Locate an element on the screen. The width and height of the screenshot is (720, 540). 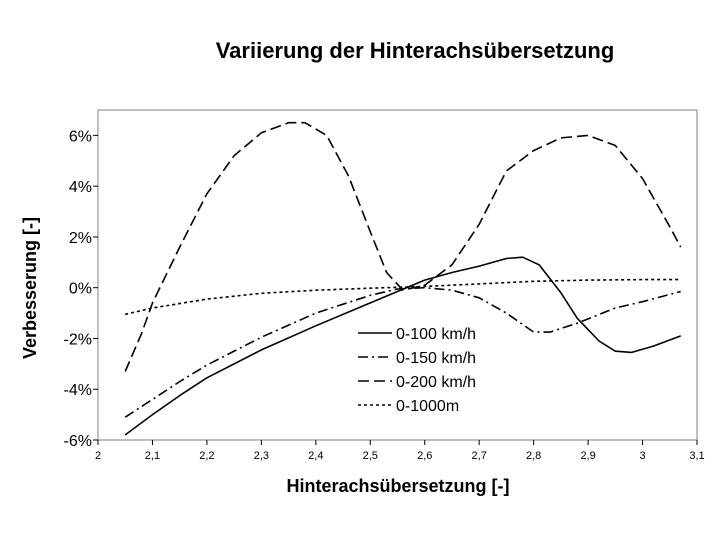
y-tick-label: 2% is located at coordinates (80, 238).